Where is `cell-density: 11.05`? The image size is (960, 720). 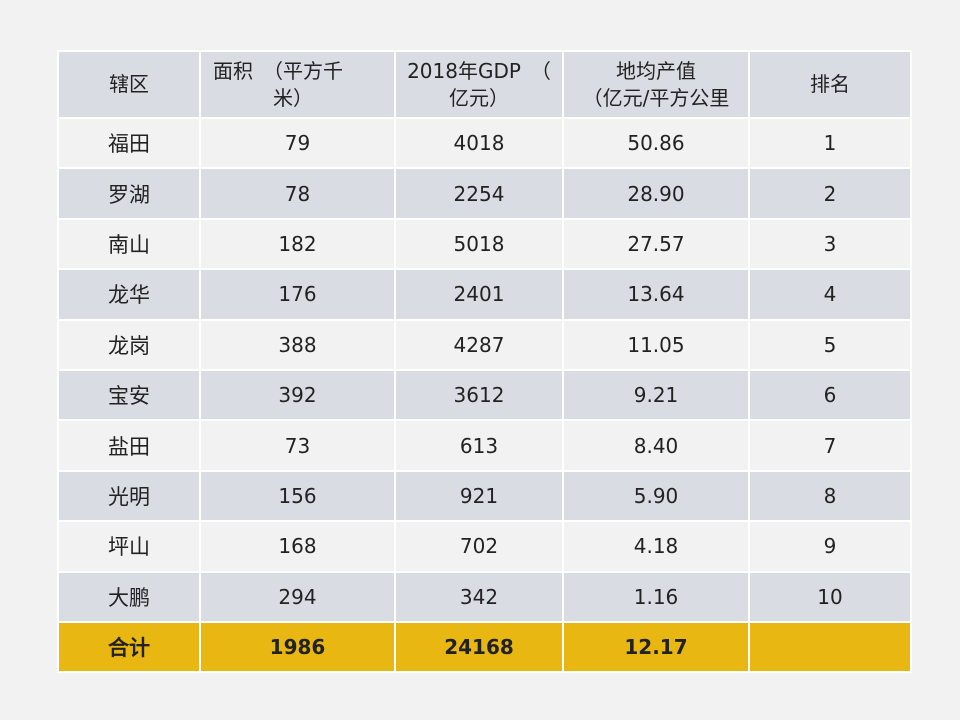
cell-density: 11.05 is located at coordinates (656, 344).